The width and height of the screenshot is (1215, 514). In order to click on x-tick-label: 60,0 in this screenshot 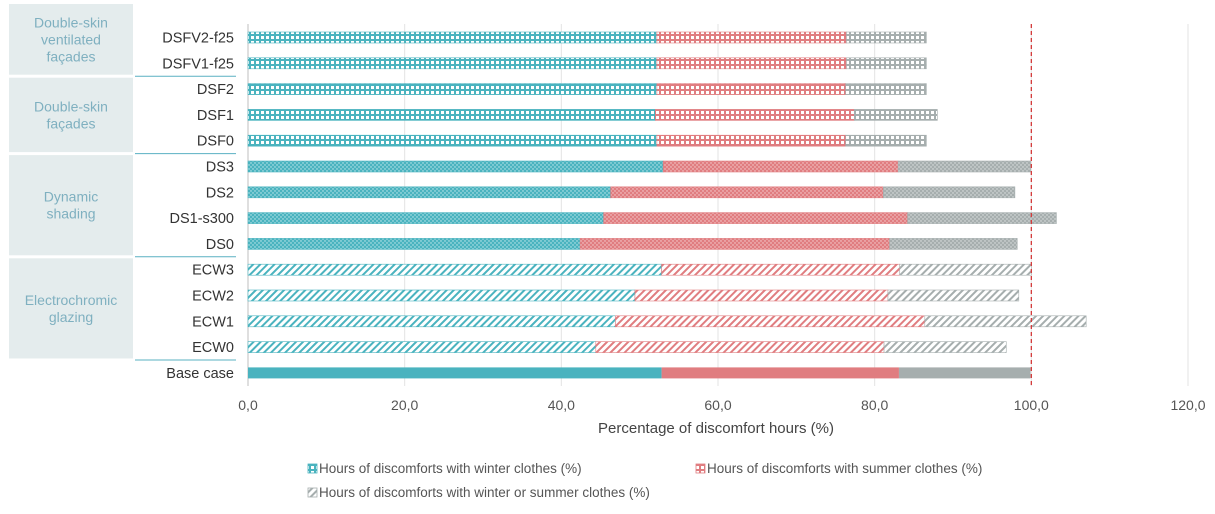, I will do `click(717, 405)`.